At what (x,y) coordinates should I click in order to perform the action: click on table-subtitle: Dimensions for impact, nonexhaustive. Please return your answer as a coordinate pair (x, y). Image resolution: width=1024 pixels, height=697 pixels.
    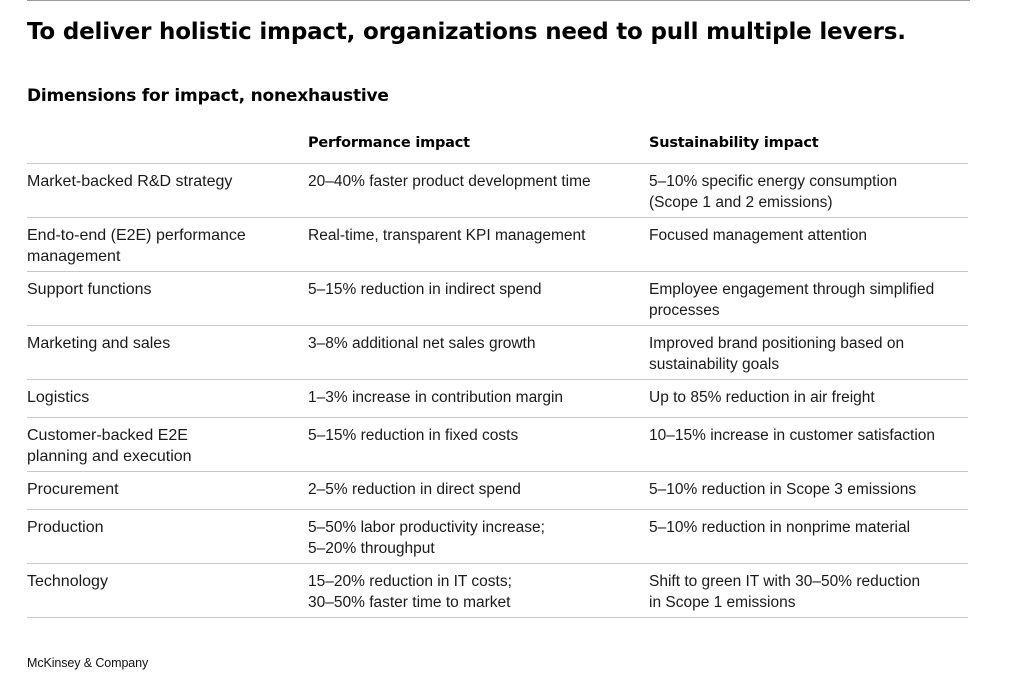
    Looking at the image, I should click on (208, 96).